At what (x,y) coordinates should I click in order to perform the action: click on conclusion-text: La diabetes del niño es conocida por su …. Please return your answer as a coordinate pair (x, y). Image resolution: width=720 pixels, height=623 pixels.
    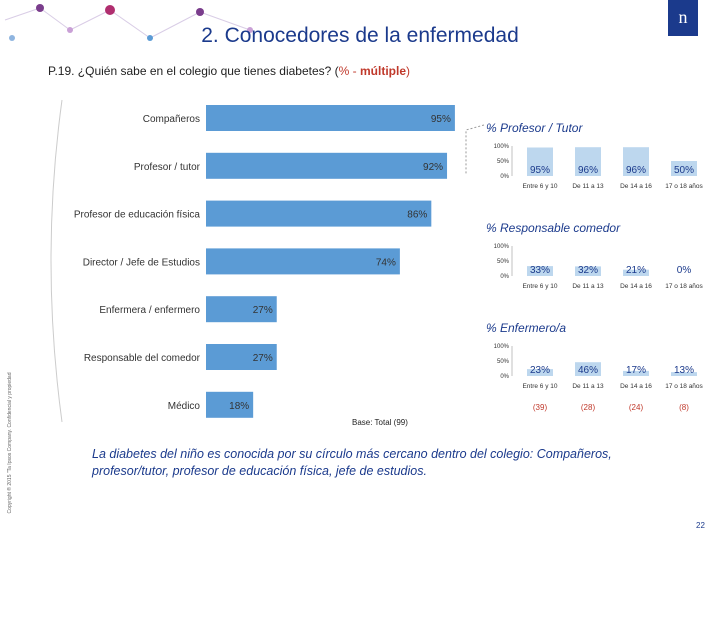
    Looking at the image, I should click on (352, 462).